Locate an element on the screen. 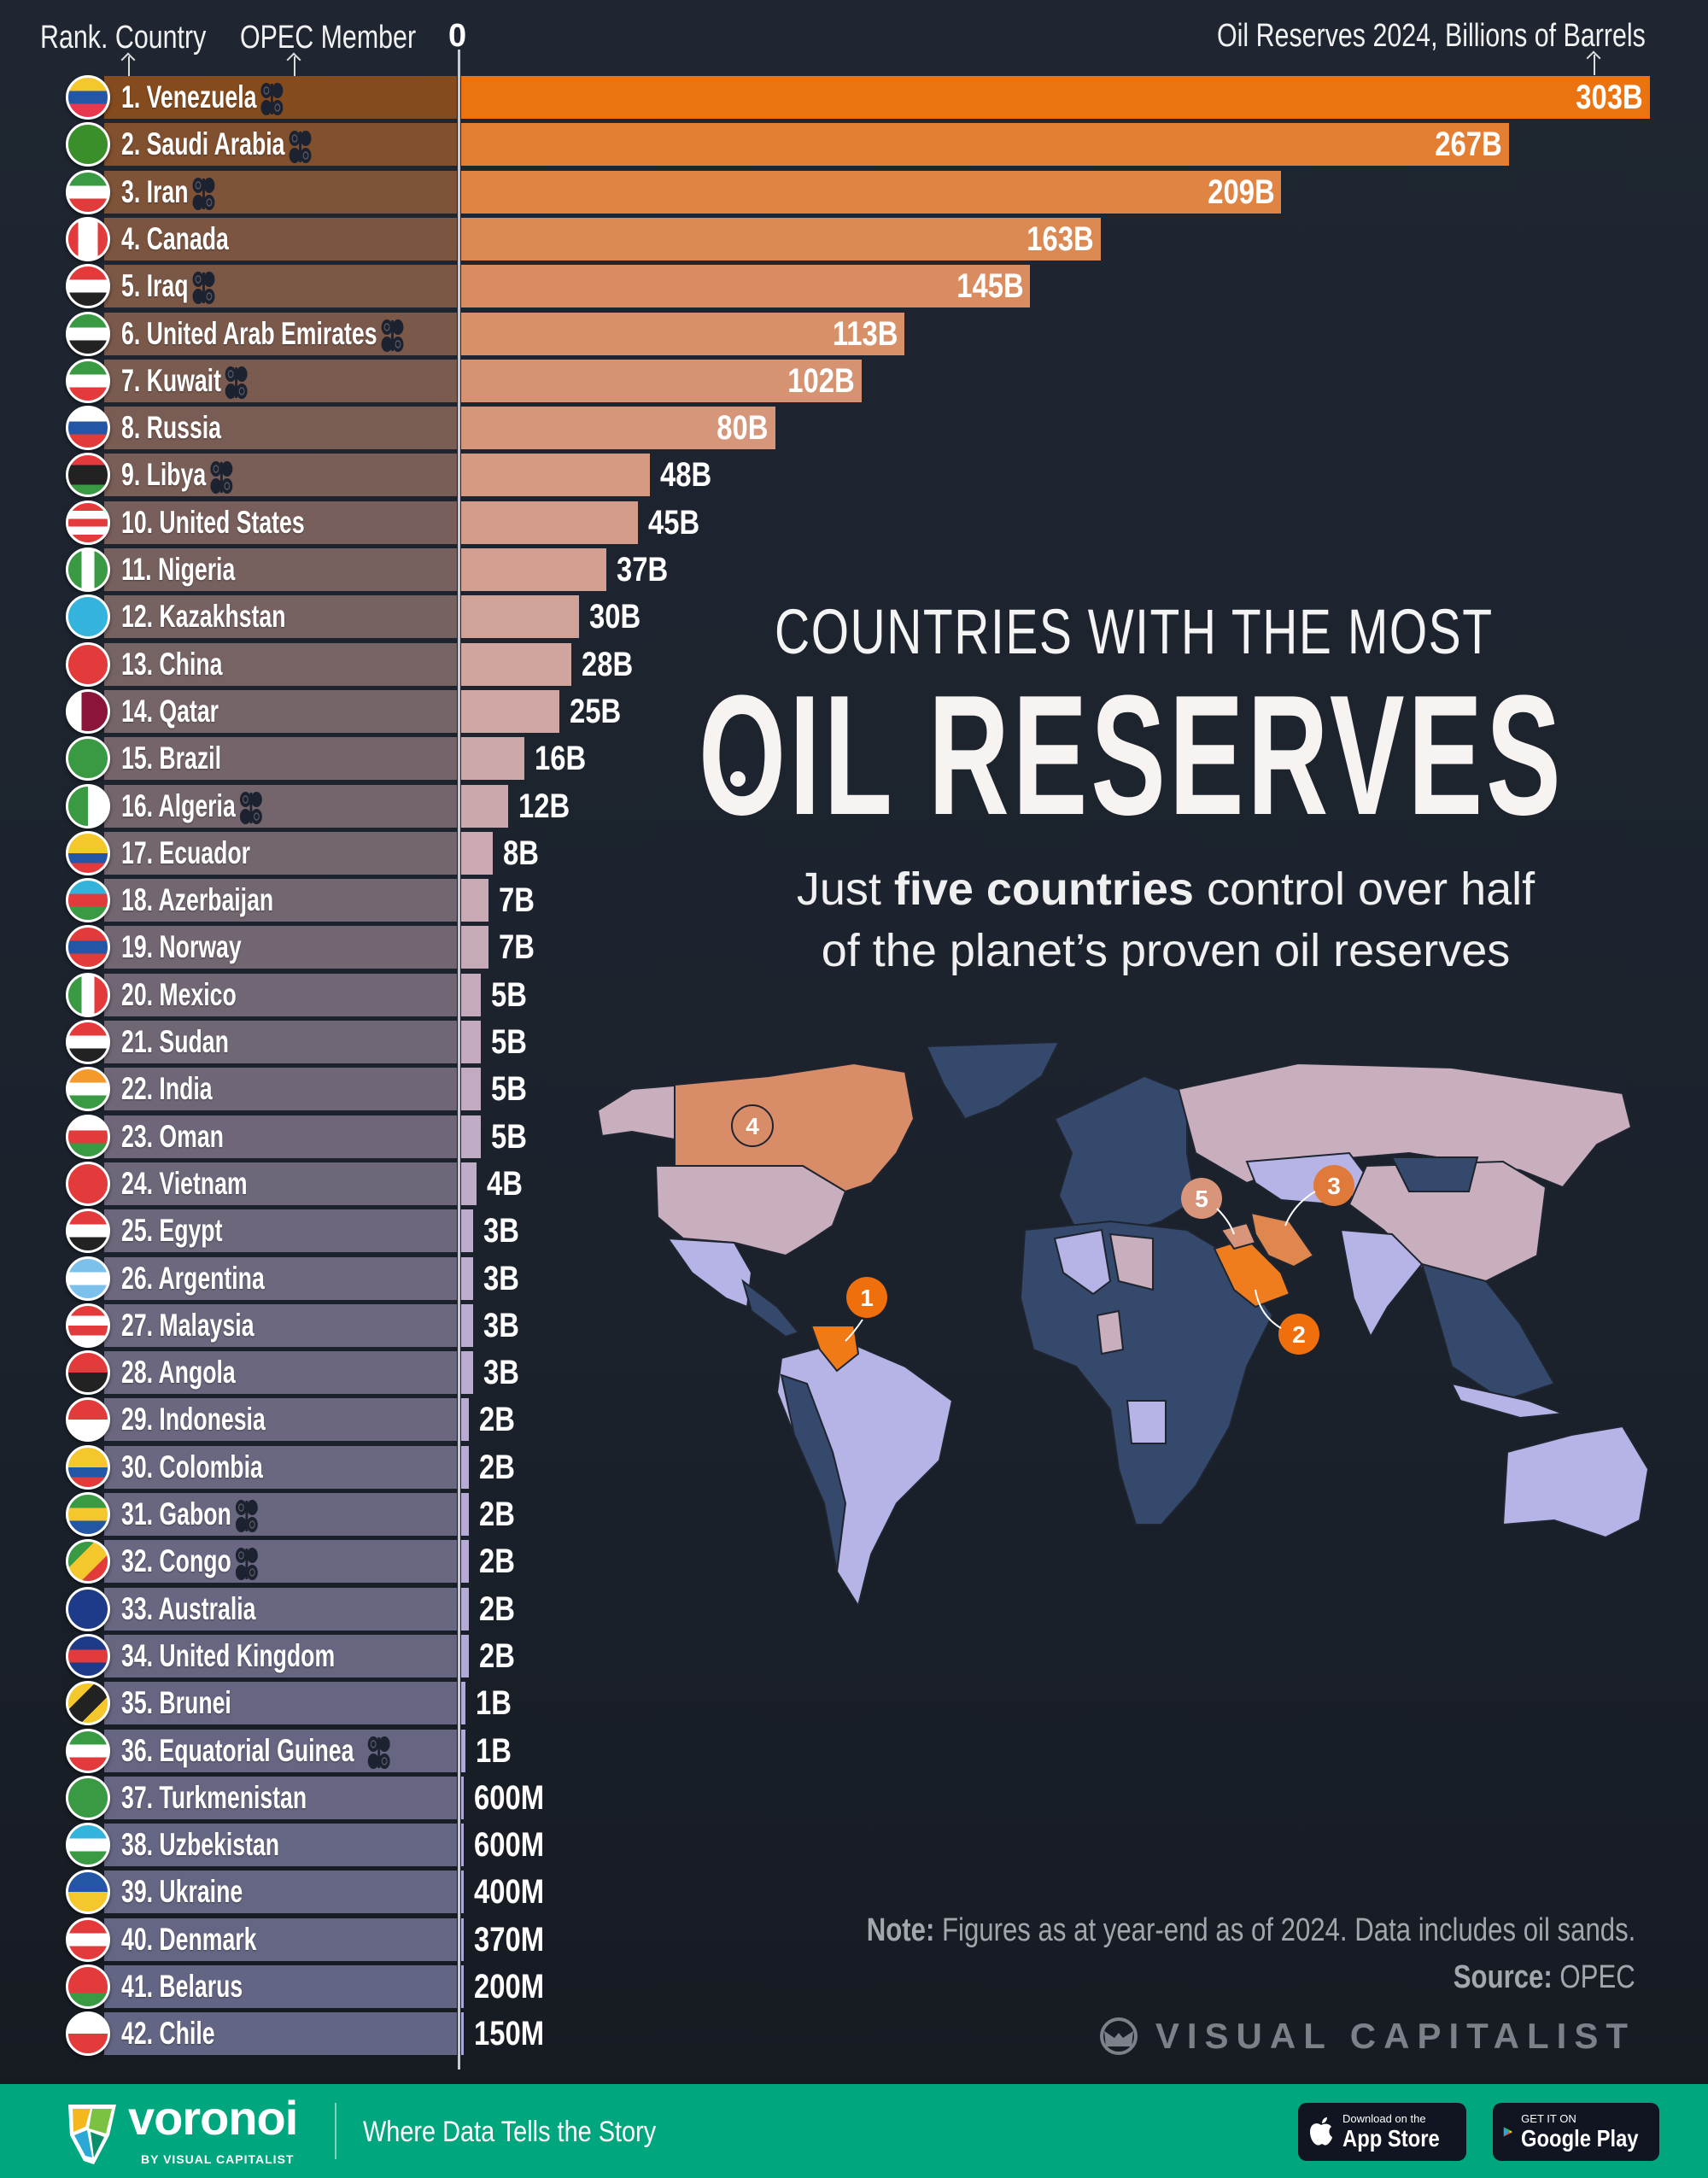 This screenshot has width=1708, height=2178. map-andes is located at coordinates (813, 1472).